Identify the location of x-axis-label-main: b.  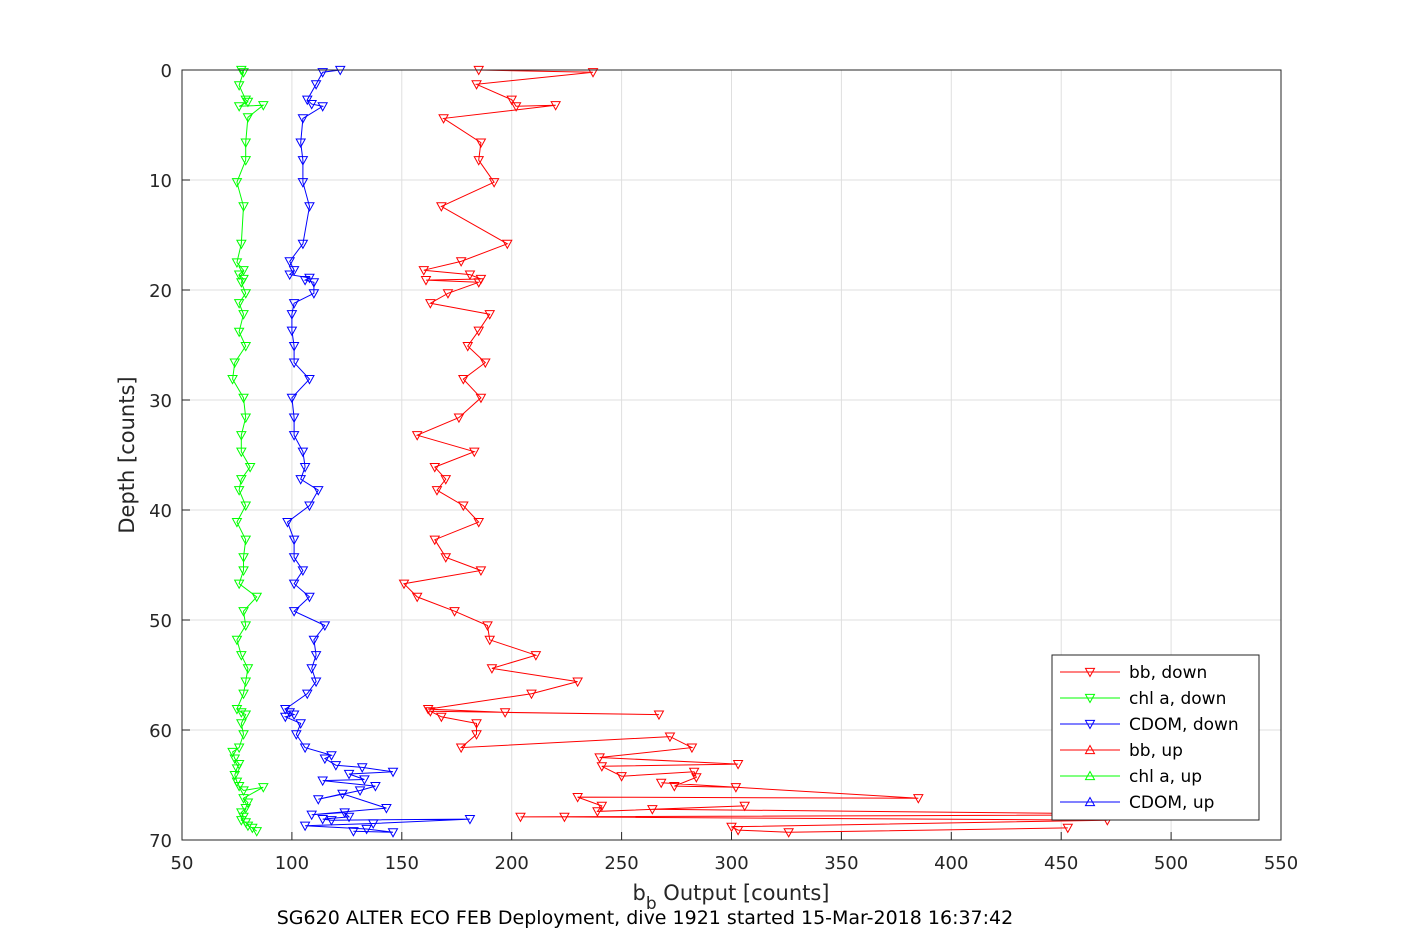
(638, 893).